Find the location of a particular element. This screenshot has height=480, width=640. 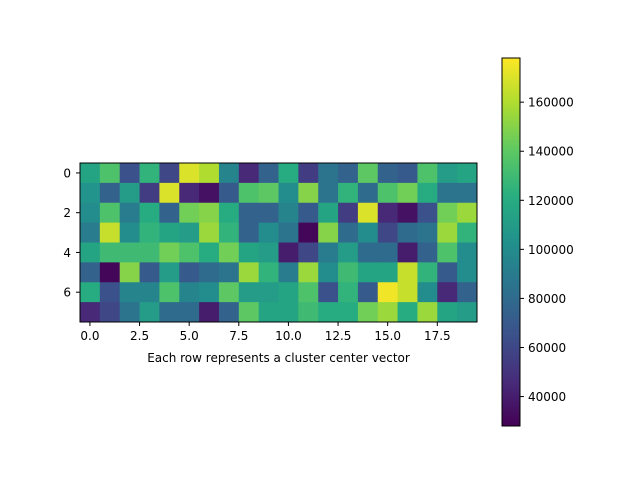

colorbar-tick-label: 60000 is located at coordinates (547, 348).